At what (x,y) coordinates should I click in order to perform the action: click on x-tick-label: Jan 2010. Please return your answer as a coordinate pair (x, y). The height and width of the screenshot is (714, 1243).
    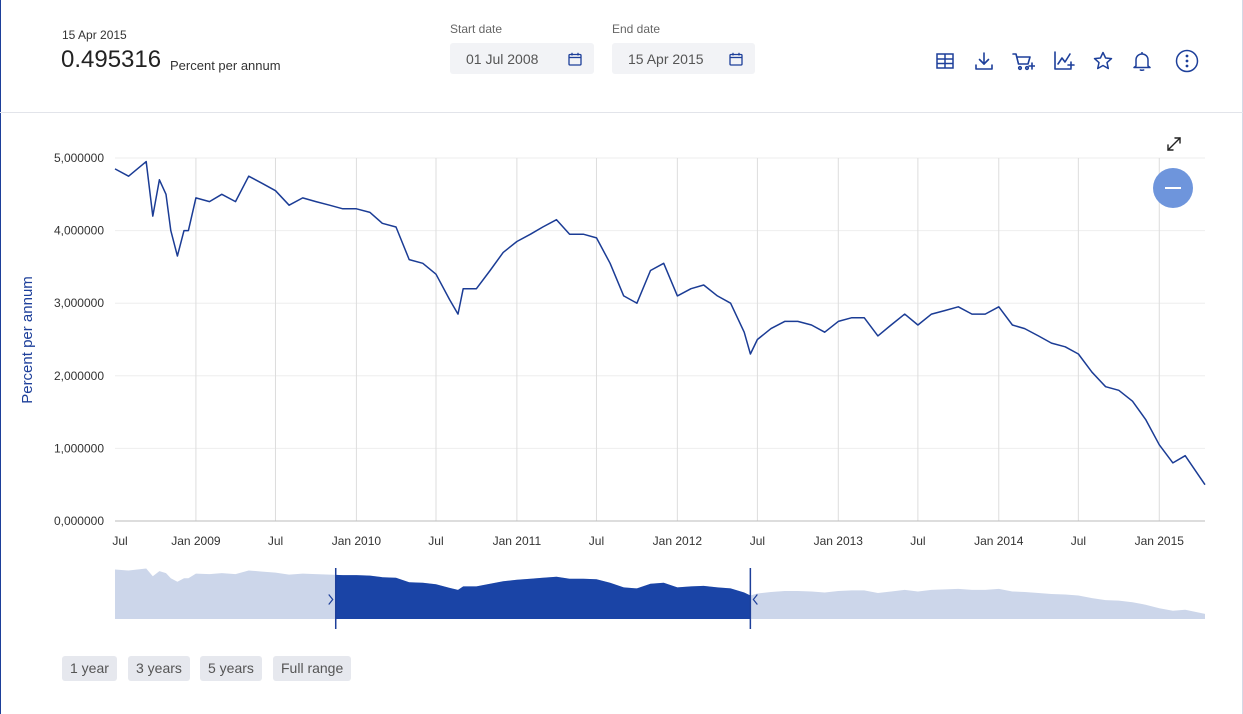
    Looking at the image, I should click on (357, 541).